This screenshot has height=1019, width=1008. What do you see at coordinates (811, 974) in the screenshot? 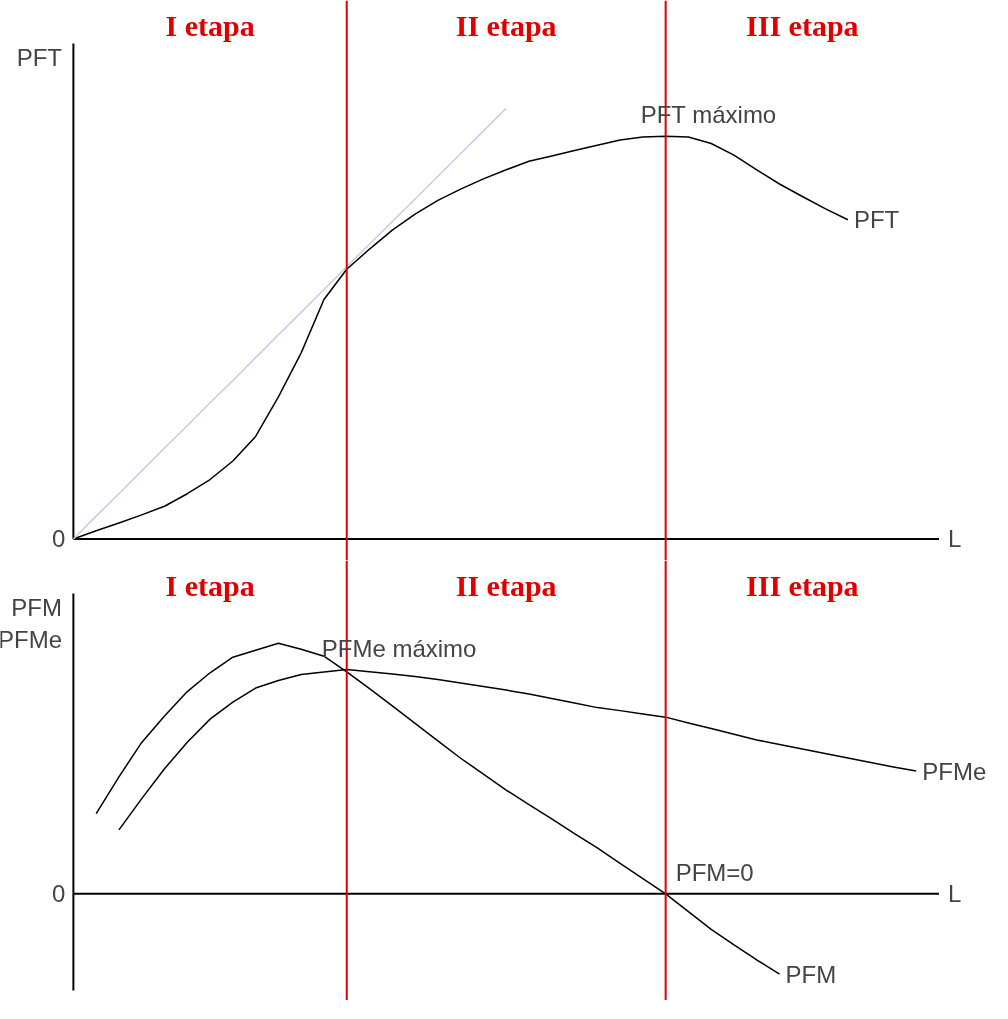
I see `series-label: PFM` at bounding box center [811, 974].